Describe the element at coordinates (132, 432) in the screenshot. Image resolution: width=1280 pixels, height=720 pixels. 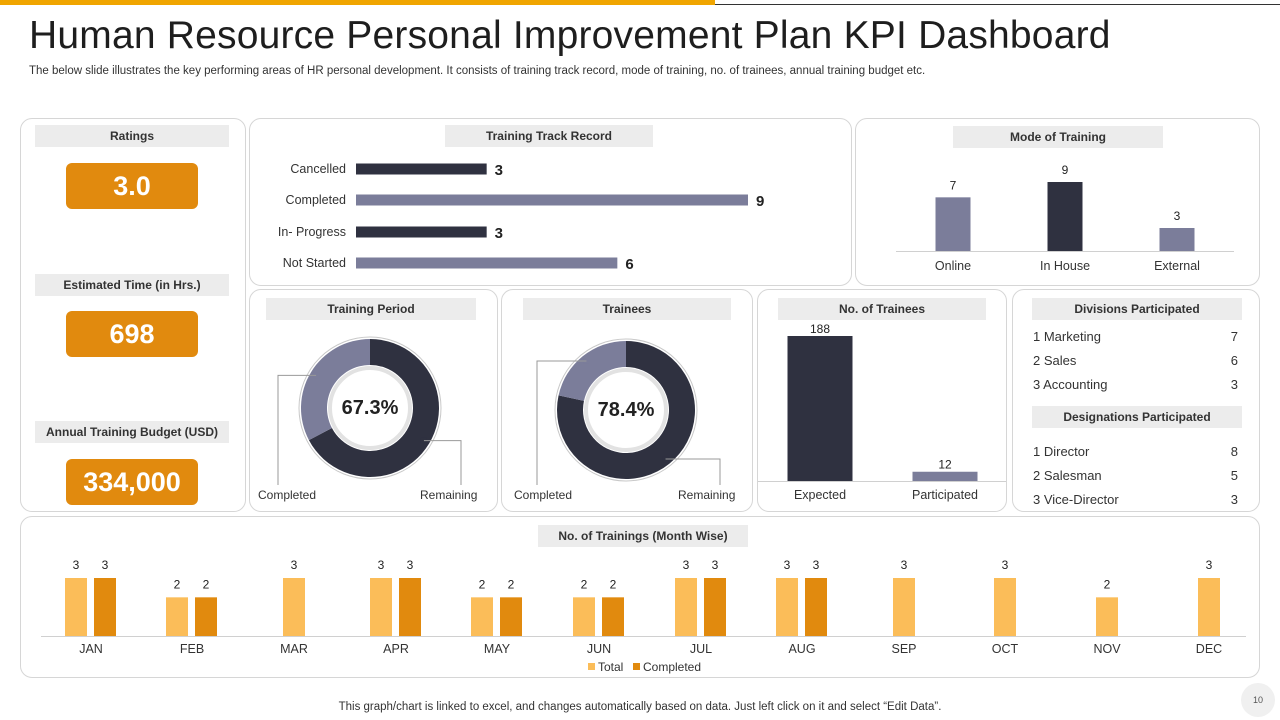
I see `budget-label: Annual Training Budget (USD)` at that location.